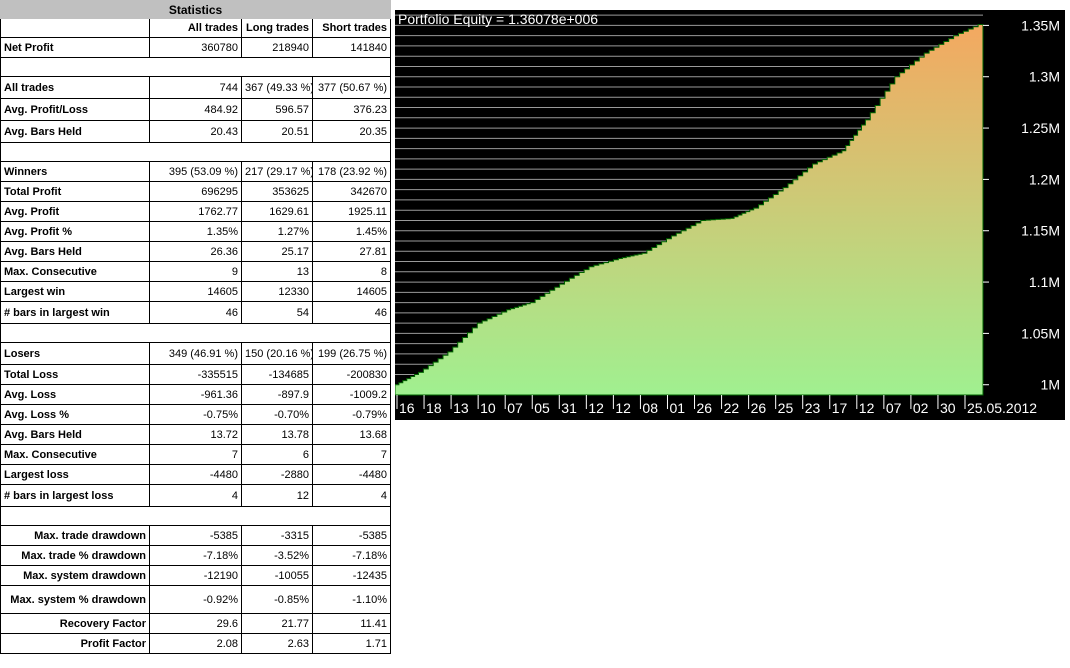 The image size is (1070, 668). What do you see at coordinates (277, 28) in the screenshot?
I see `column-header: Long trades` at bounding box center [277, 28].